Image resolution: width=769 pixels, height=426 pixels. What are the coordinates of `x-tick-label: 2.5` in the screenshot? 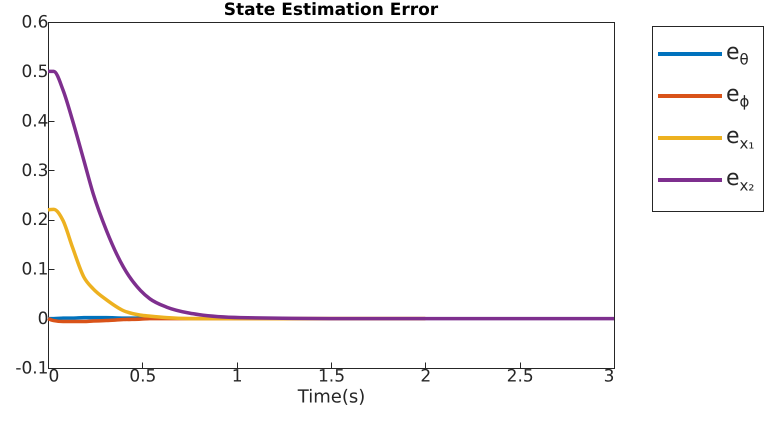 It's located at (520, 376).